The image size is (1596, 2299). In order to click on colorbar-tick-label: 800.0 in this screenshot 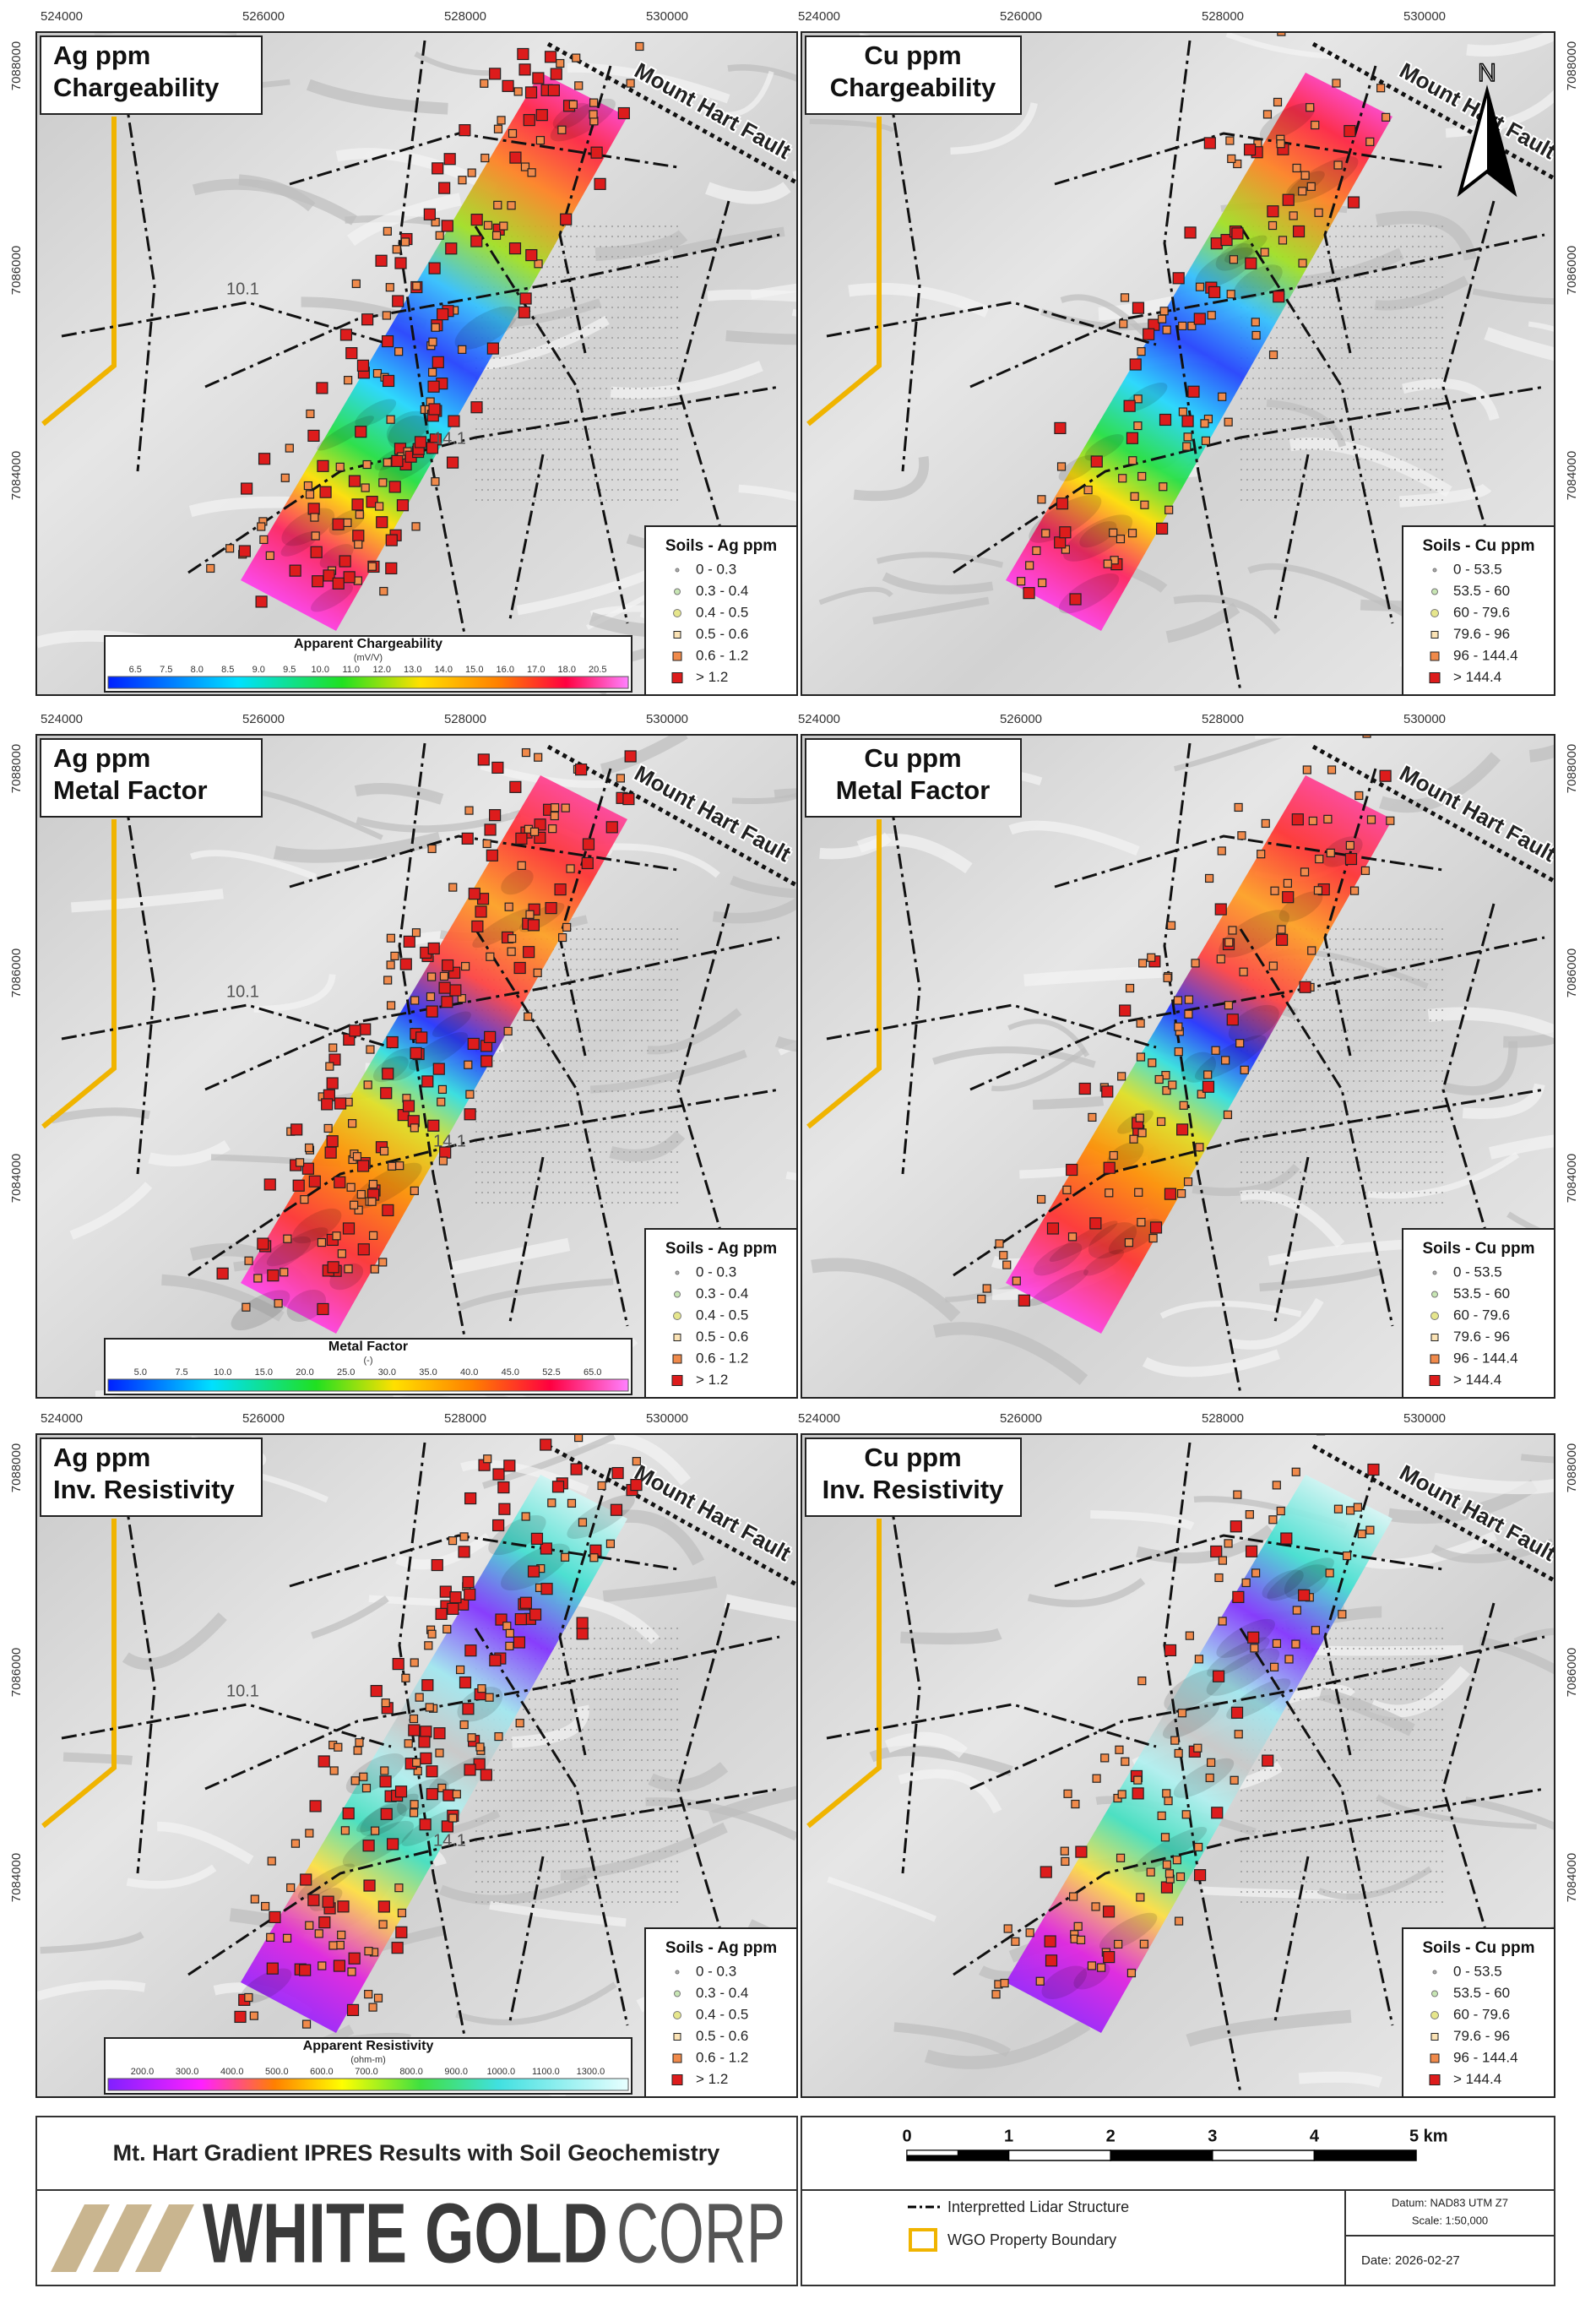, I will do `click(411, 2072)`.